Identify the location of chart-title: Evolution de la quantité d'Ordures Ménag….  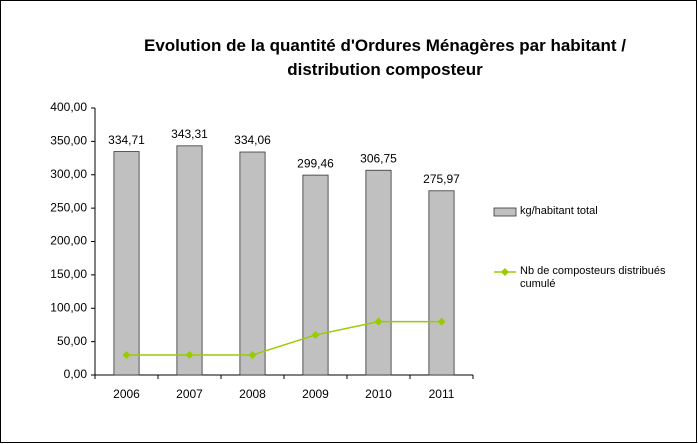
(384, 57).